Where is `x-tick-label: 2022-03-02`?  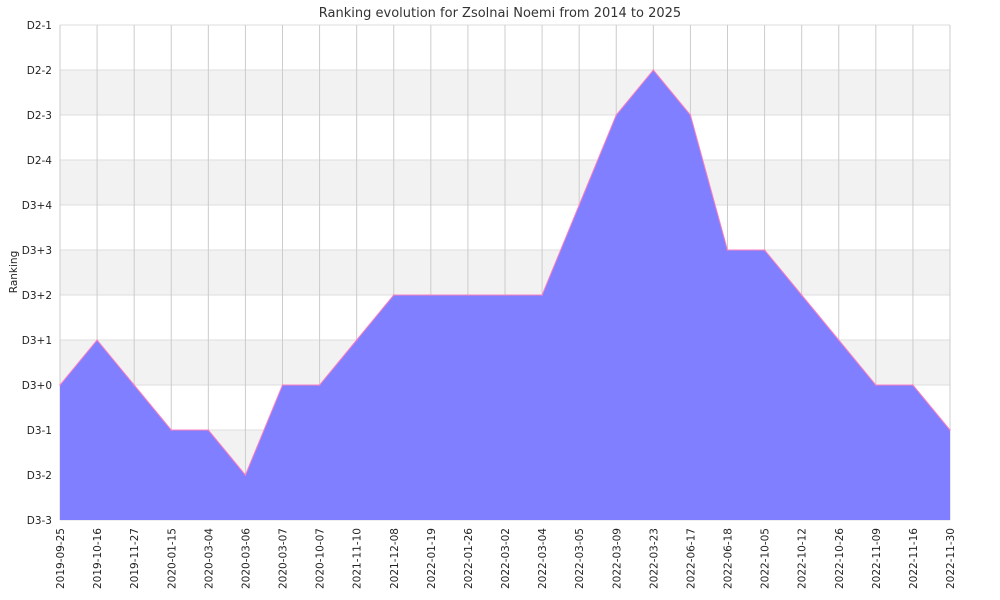 x-tick-label: 2022-03-02 is located at coordinates (506, 558).